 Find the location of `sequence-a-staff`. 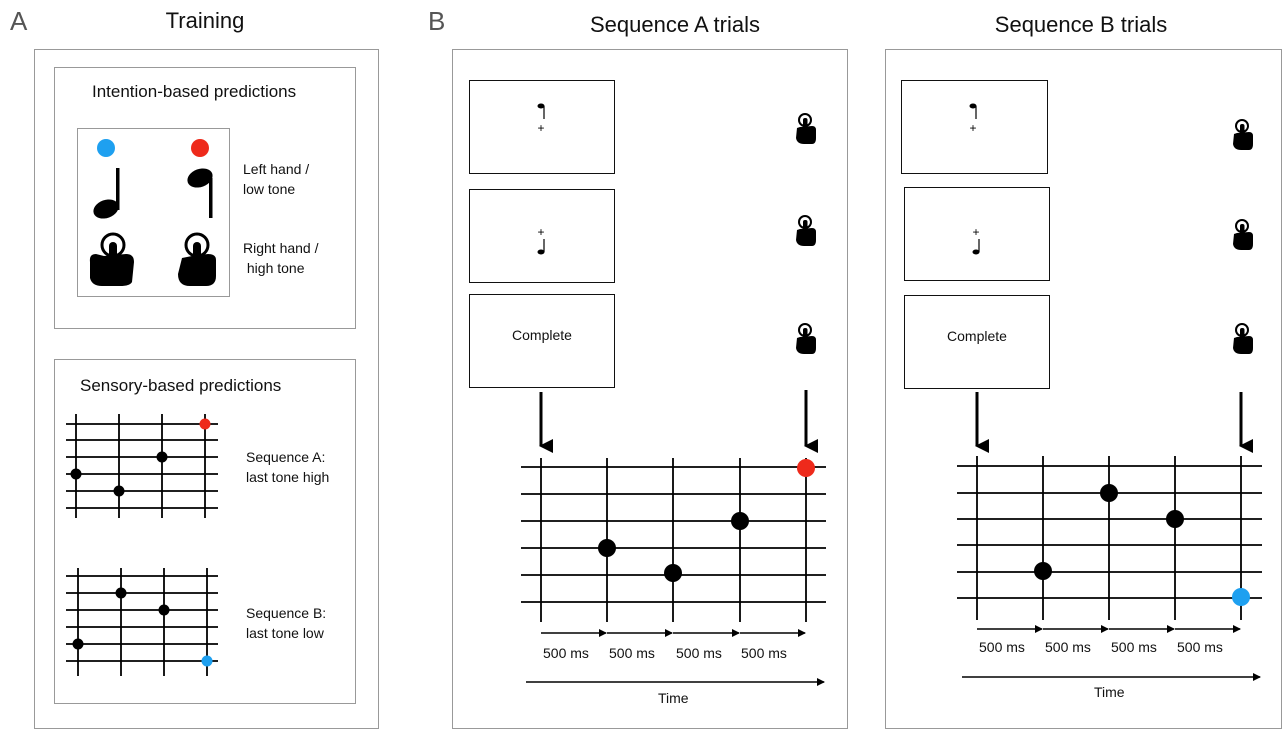

sequence-a-staff is located at coordinates (142, 466).